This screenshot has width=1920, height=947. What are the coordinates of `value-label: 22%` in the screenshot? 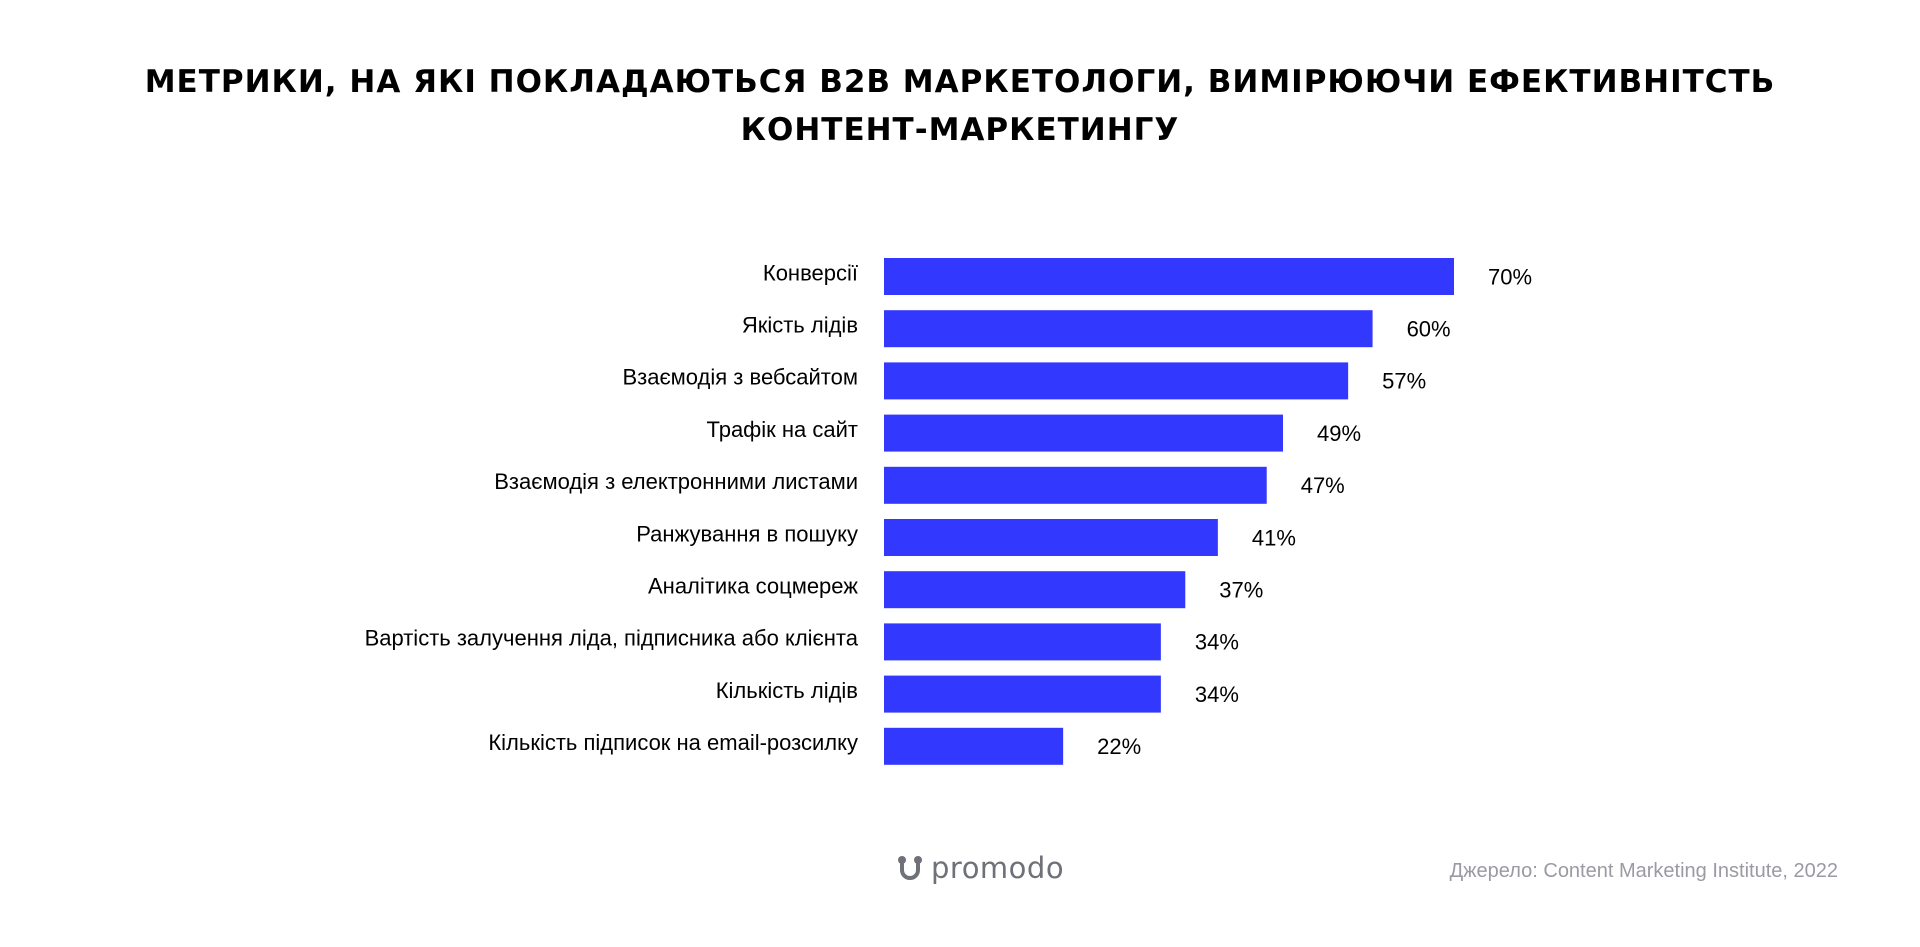 It's located at (1119, 746).